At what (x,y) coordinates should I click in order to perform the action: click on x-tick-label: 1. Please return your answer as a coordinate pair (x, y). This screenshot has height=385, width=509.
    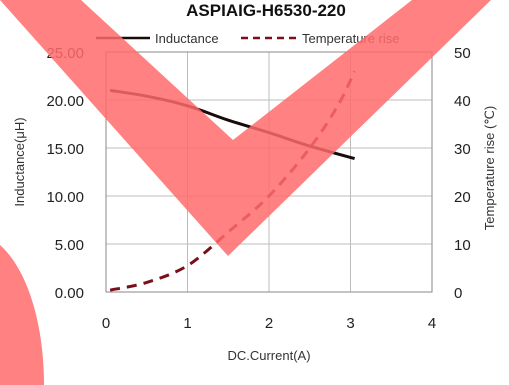
    Looking at the image, I should click on (187, 323).